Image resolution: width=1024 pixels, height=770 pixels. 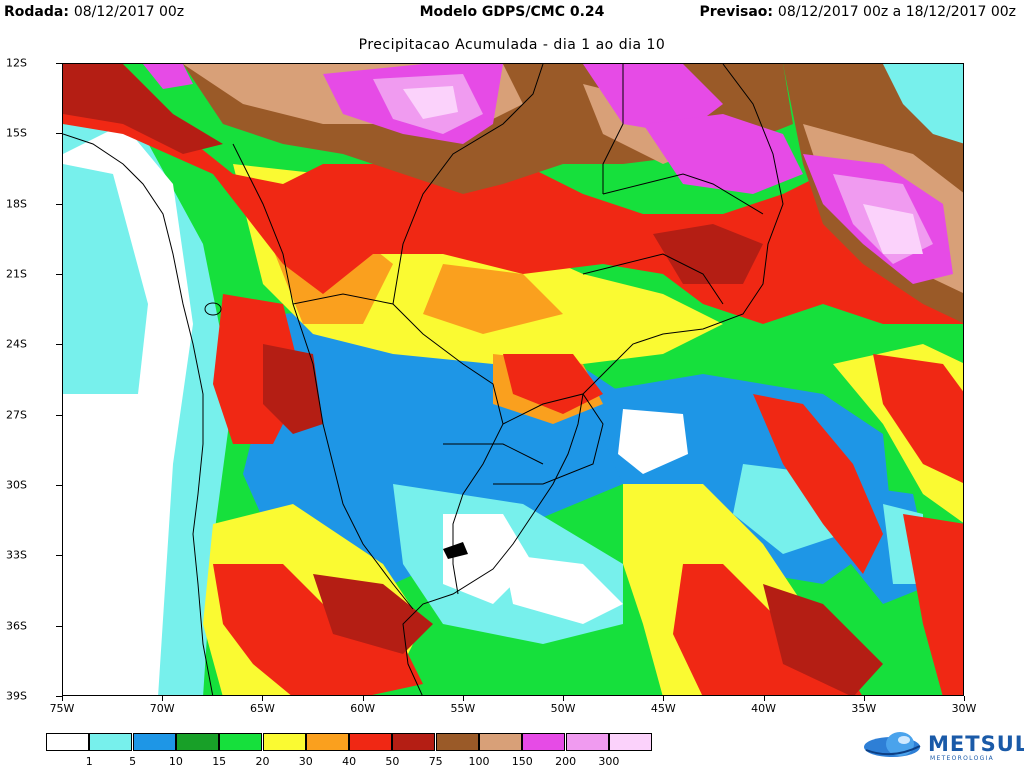 I want to click on legend-level-label: 200, so click(x=566, y=761).